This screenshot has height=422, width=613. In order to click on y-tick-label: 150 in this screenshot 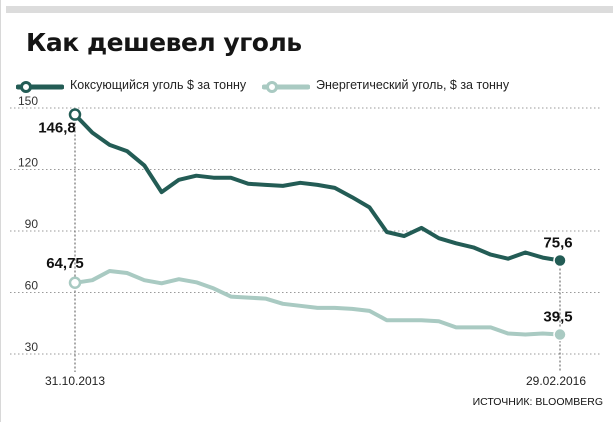, I will do `click(28, 101)`.